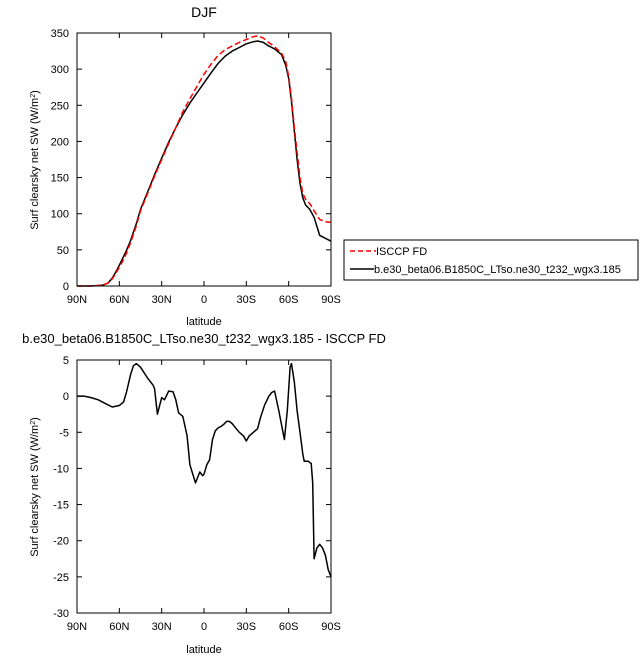  What do you see at coordinates (60, 215) in the screenshot?
I see `top-y-tick-label: 100` at bounding box center [60, 215].